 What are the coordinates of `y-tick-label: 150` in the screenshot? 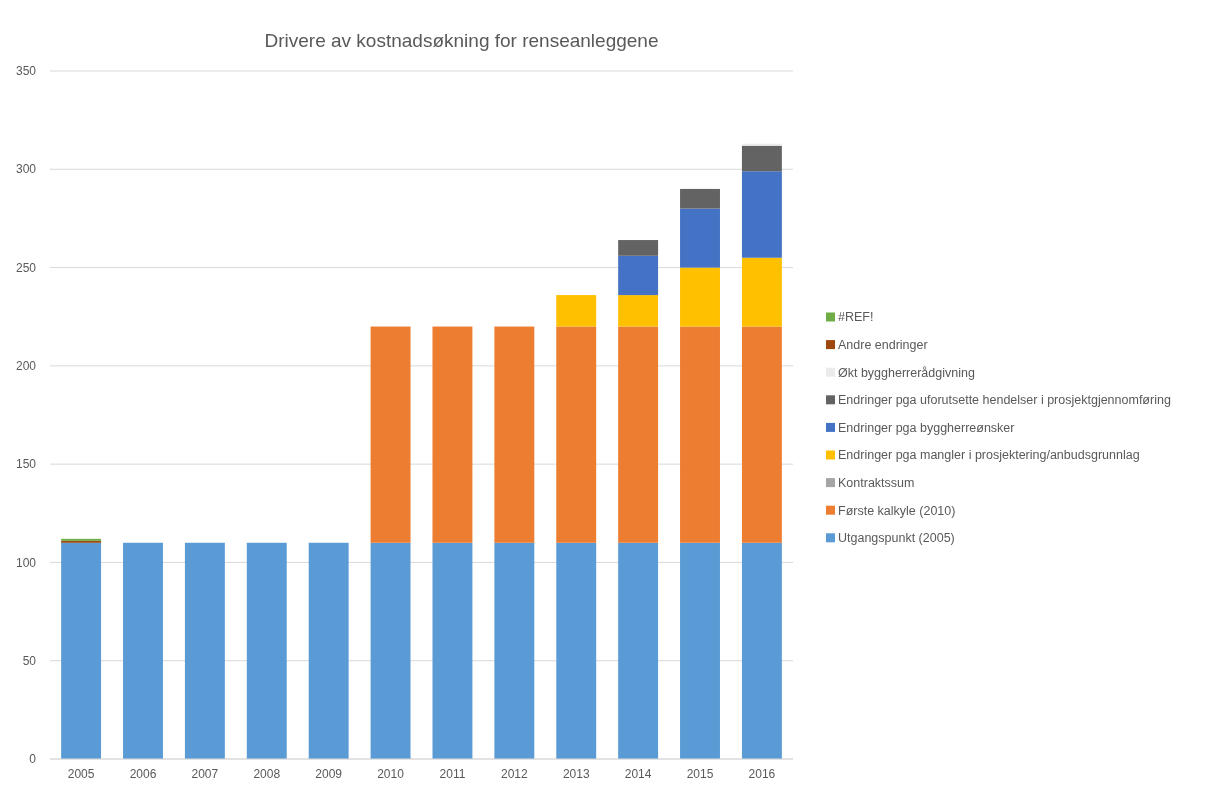 It's located at (26, 464).